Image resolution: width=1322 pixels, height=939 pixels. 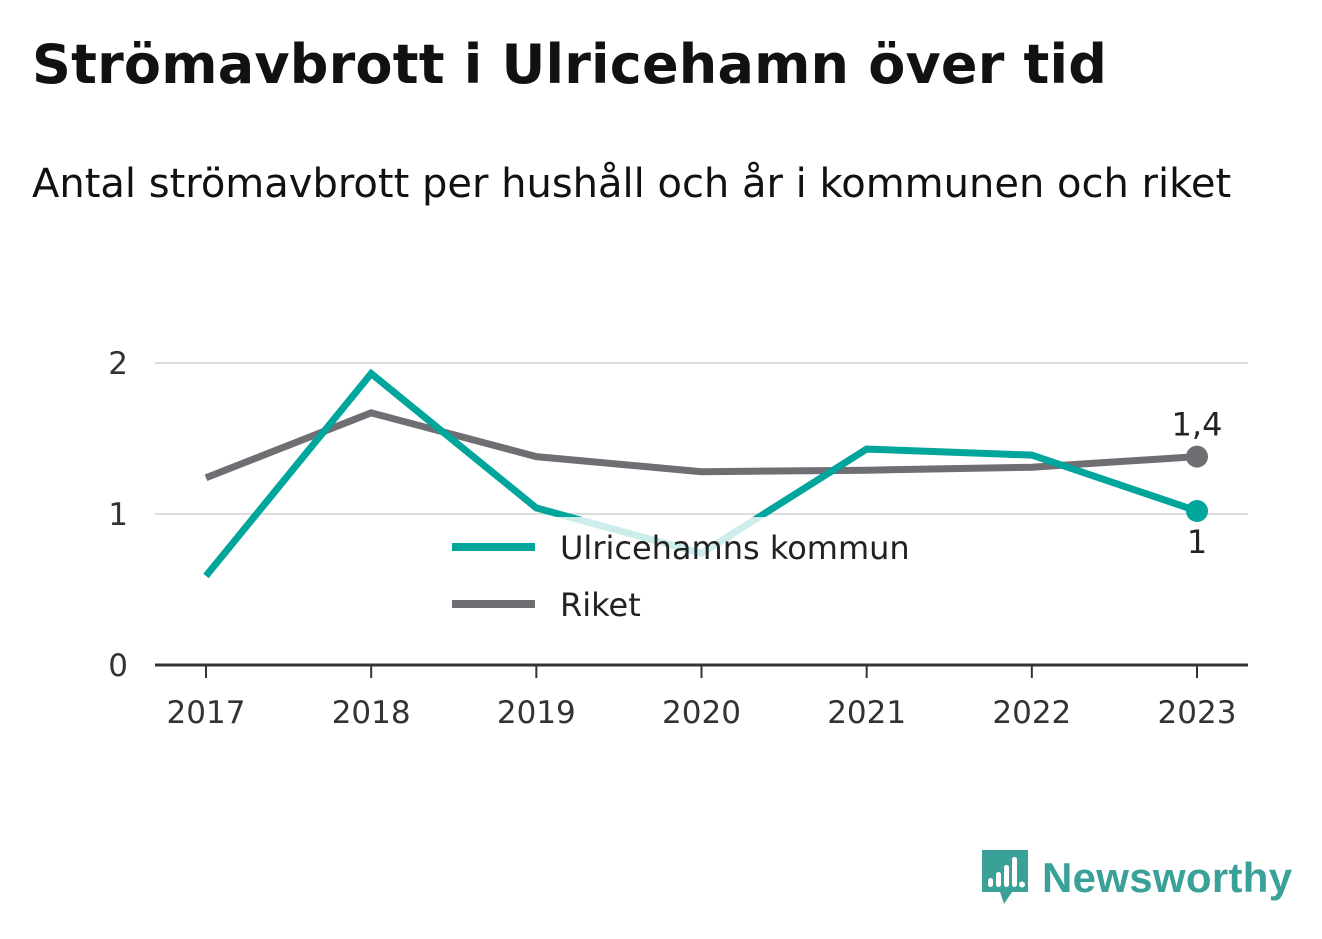 I want to click on end-point-label: 1, so click(x=1197, y=542).